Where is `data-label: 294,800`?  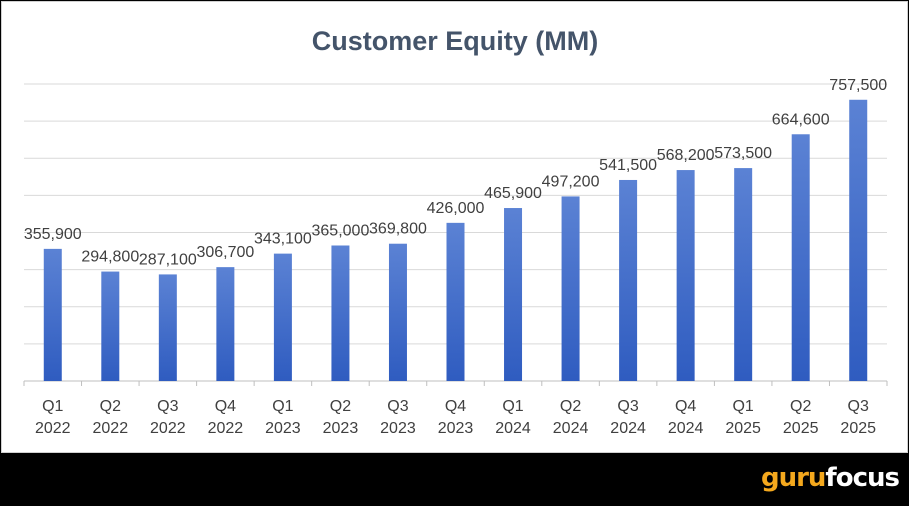 data-label: 294,800 is located at coordinates (110, 257).